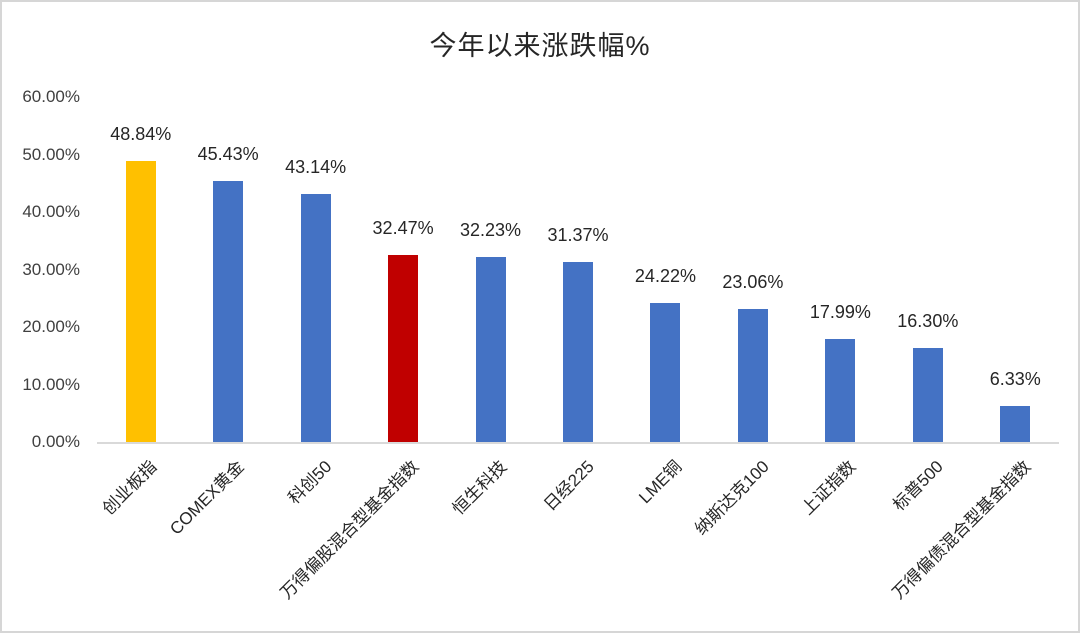 Image resolution: width=1080 pixels, height=633 pixels. I want to click on chart-title: 今年以来涨跌幅%, so click(540, 46).